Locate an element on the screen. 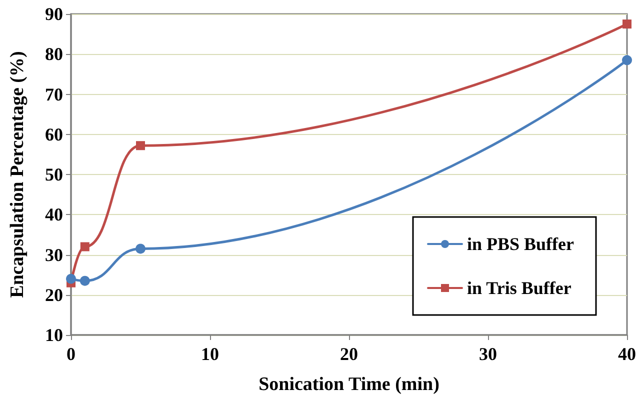 This screenshot has width=641, height=411. y-axis-title: Encapsulation Percentage (%) is located at coordinates (17, 174).